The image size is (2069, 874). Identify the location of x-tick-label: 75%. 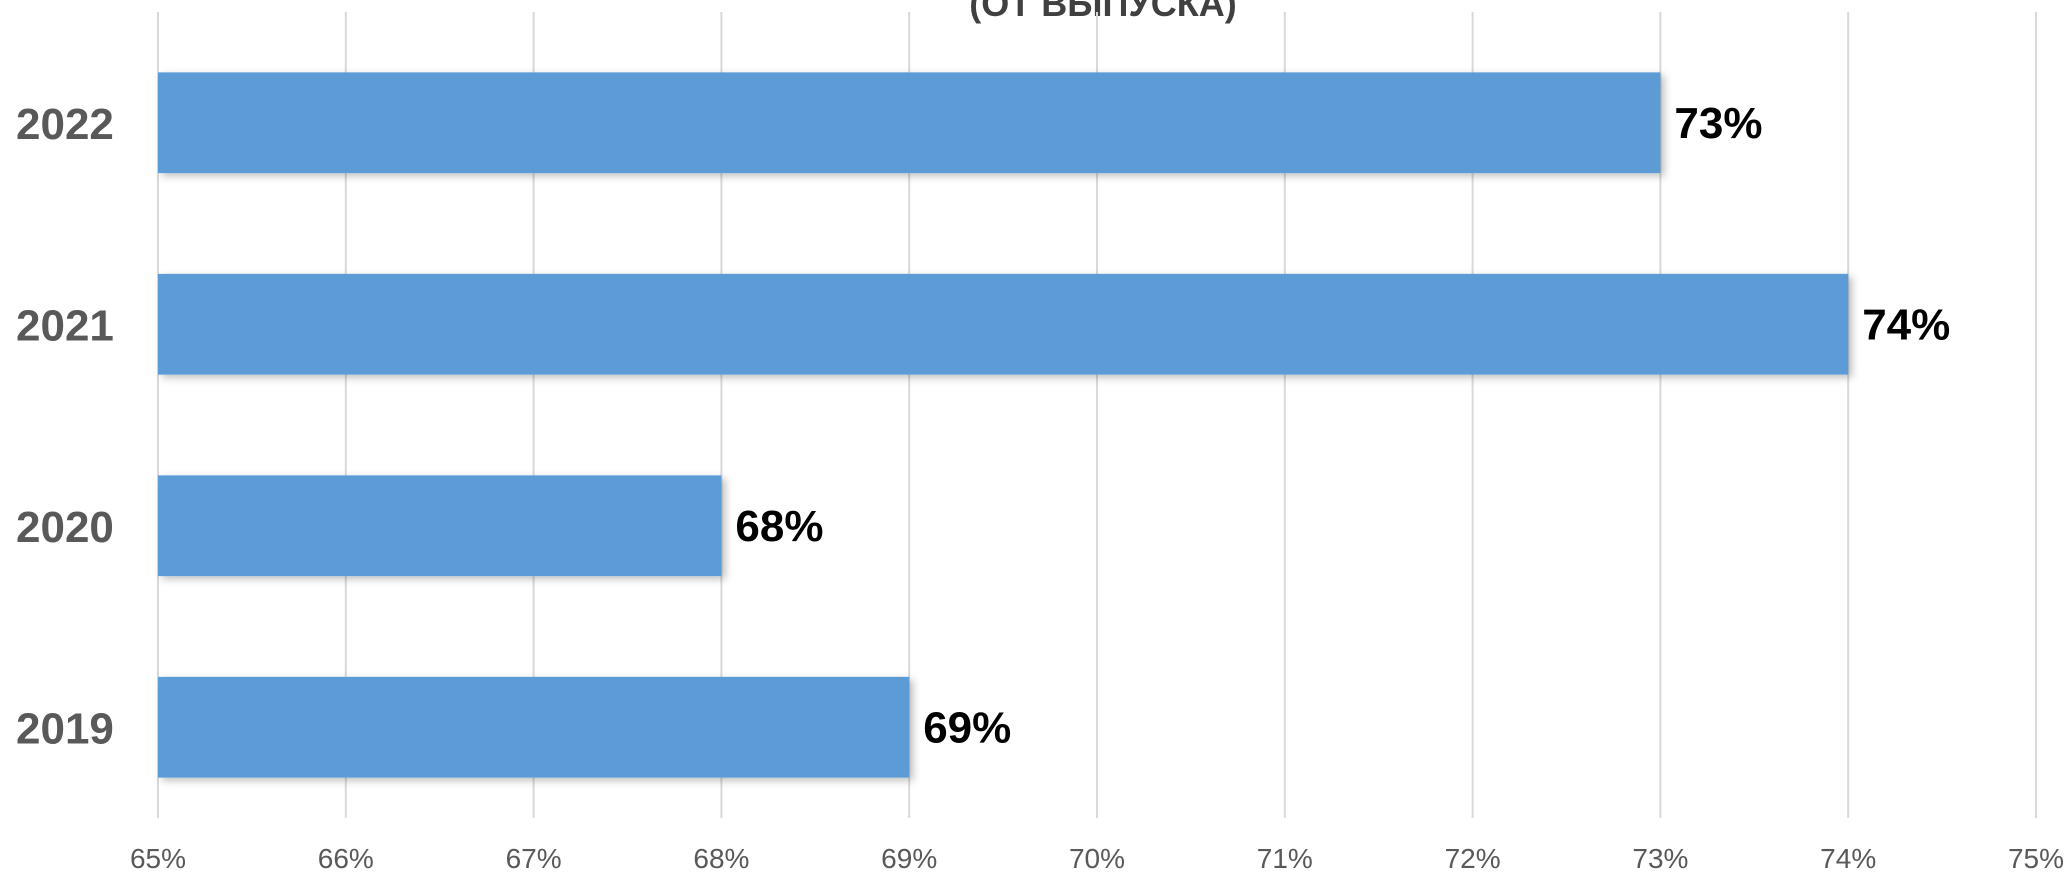
(2036, 858).